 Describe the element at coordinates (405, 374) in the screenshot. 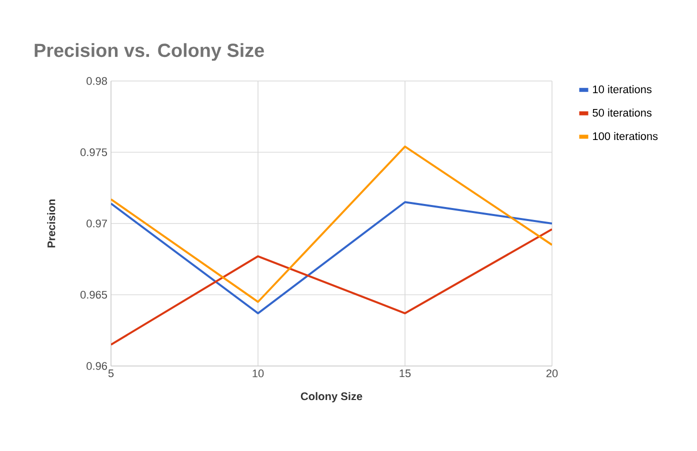

I see `x-tick-label: 15` at that location.